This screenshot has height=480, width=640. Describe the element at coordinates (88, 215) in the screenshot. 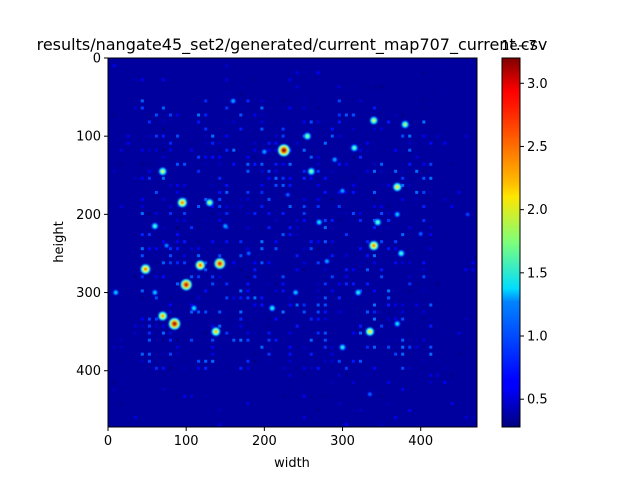

I see `y-tick-label: 200` at that location.